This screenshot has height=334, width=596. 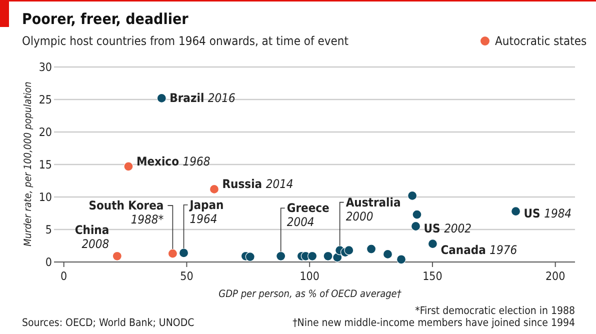 What do you see at coordinates (173, 161) in the screenshot?
I see `annotation: Mexico 1968` at bounding box center [173, 161].